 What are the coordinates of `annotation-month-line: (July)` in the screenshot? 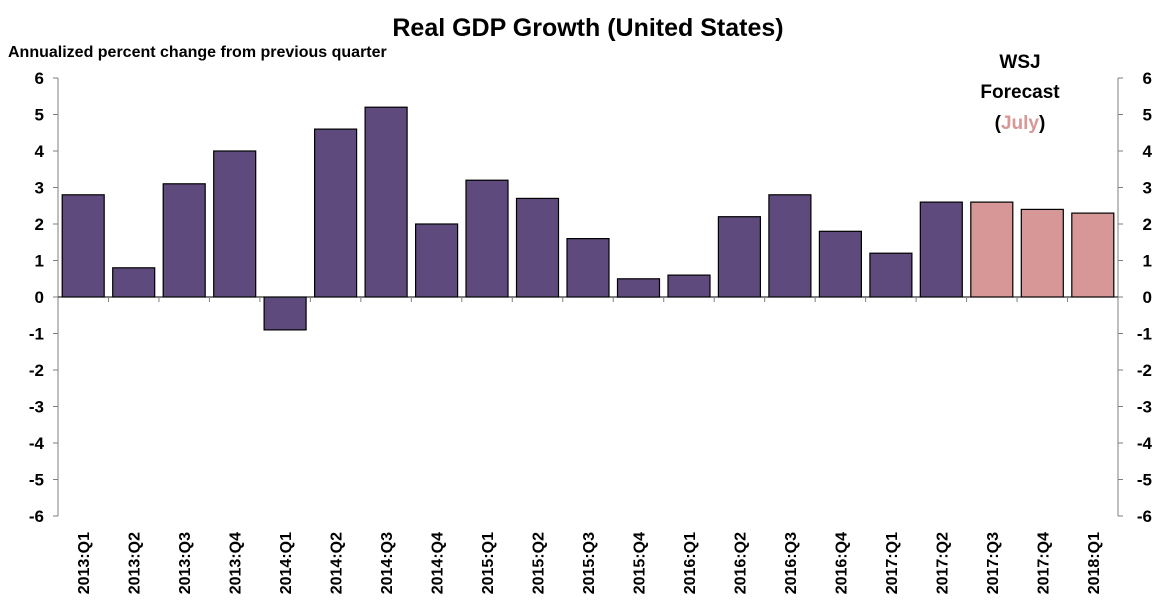 It's located at (1020, 123).